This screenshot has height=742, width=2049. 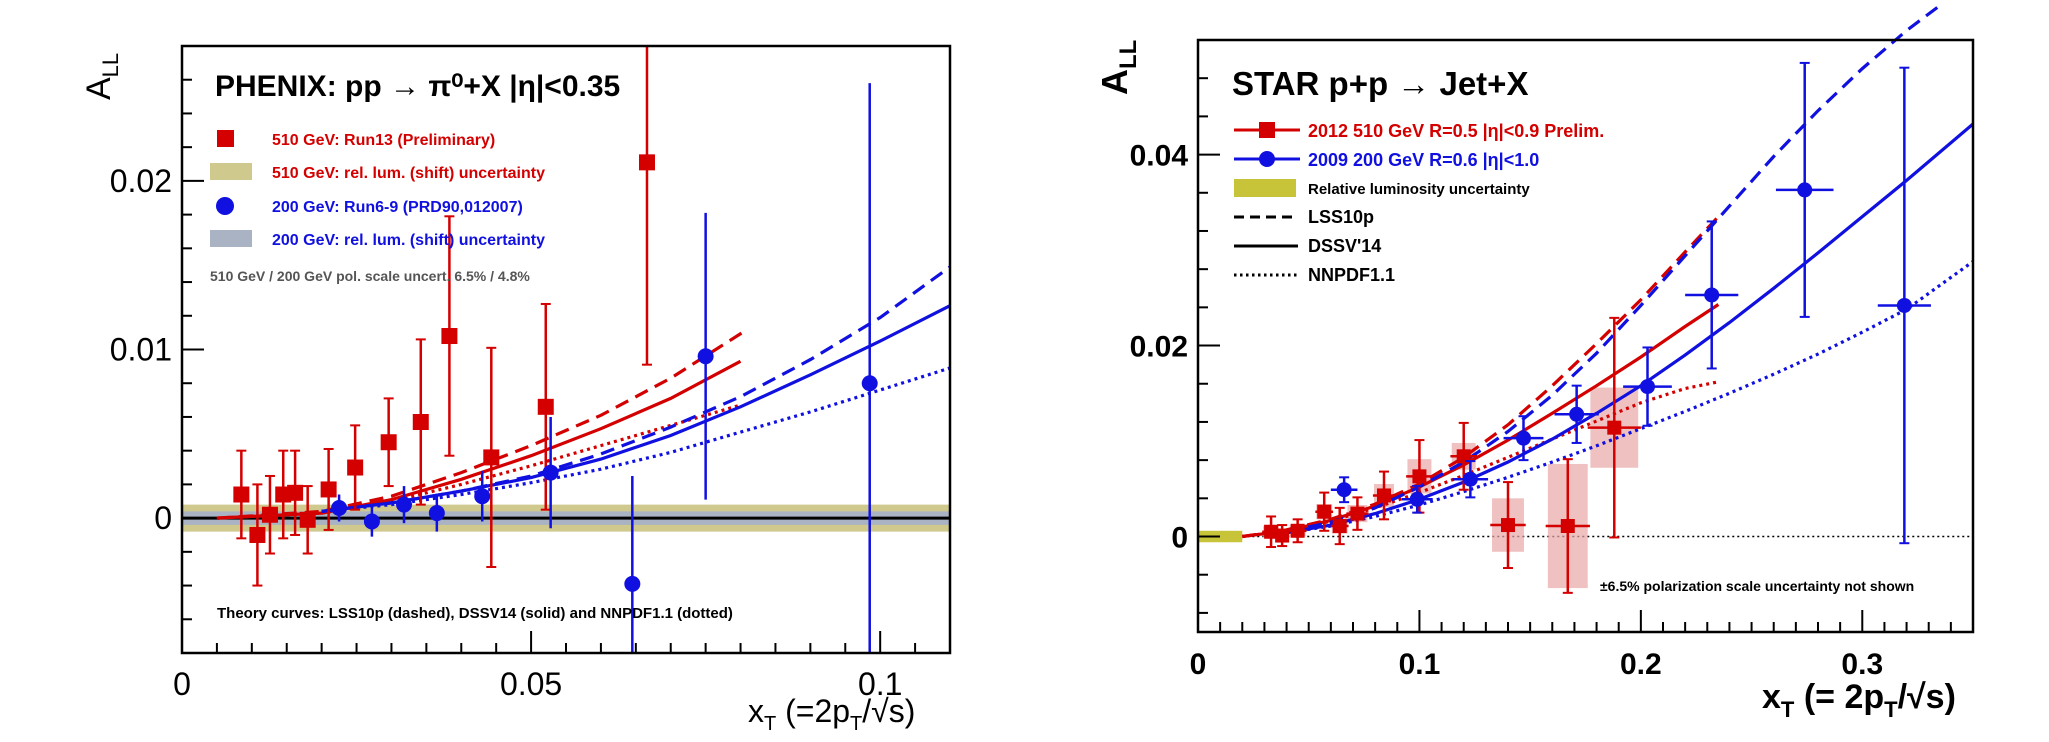 What do you see at coordinates (1419, 189) in the screenshot?
I see `star-legend-lumi: Relative luminosity uncertainty` at bounding box center [1419, 189].